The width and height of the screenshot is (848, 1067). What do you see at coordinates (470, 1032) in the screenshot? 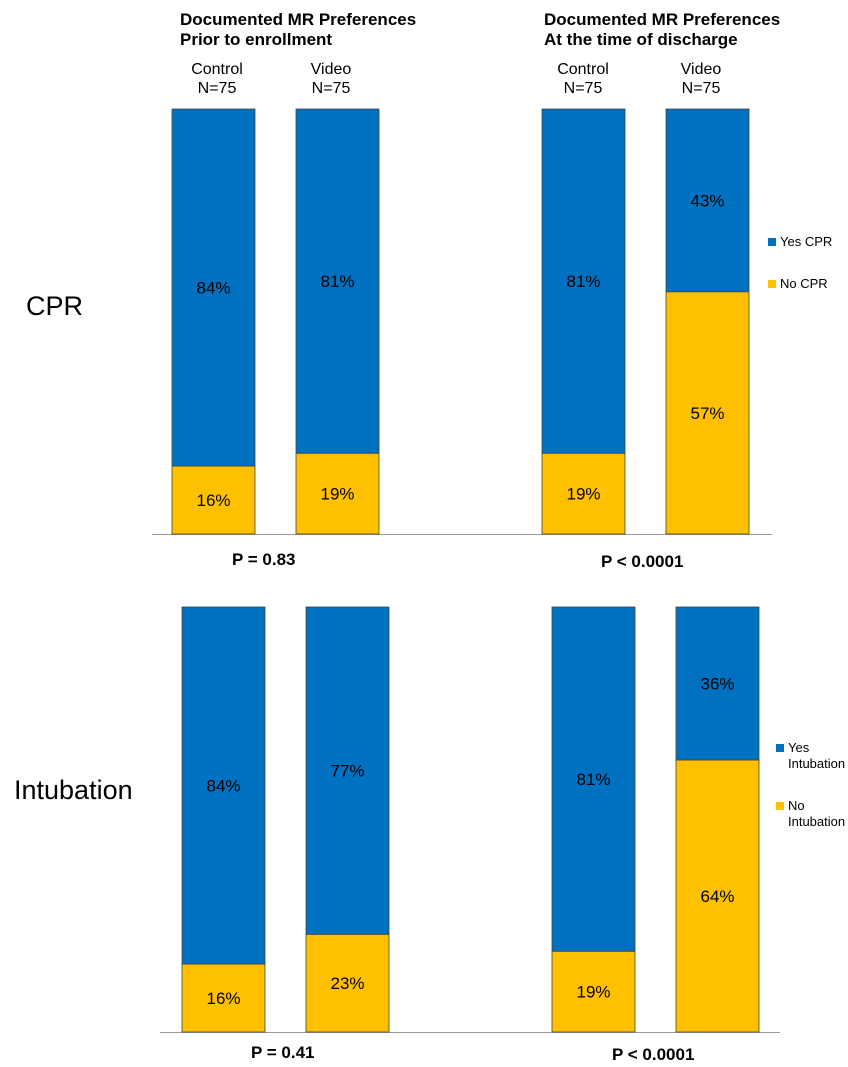
I see `x-axis-line-intubation` at bounding box center [470, 1032].